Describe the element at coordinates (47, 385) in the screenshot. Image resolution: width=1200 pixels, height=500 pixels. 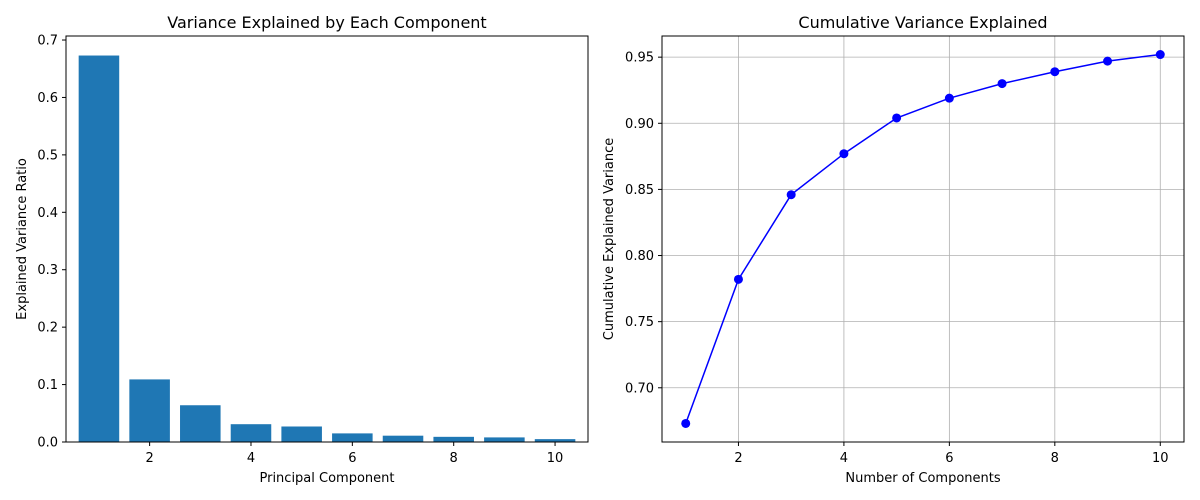
I see `y-tick-label: 0.1` at that location.